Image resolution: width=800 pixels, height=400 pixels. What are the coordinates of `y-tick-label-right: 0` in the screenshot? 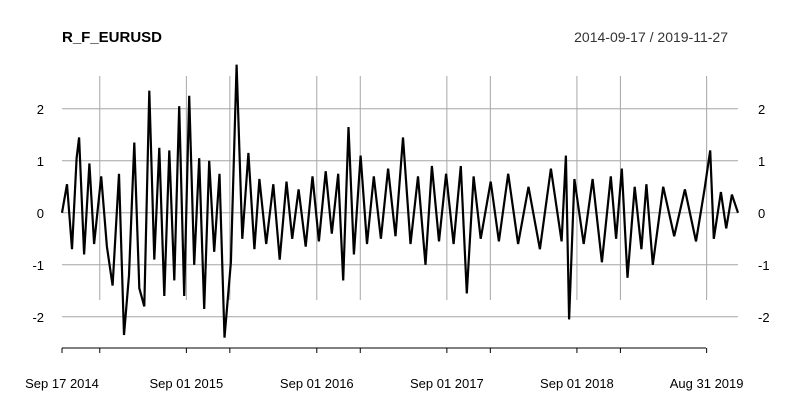 It's located at (761, 213).